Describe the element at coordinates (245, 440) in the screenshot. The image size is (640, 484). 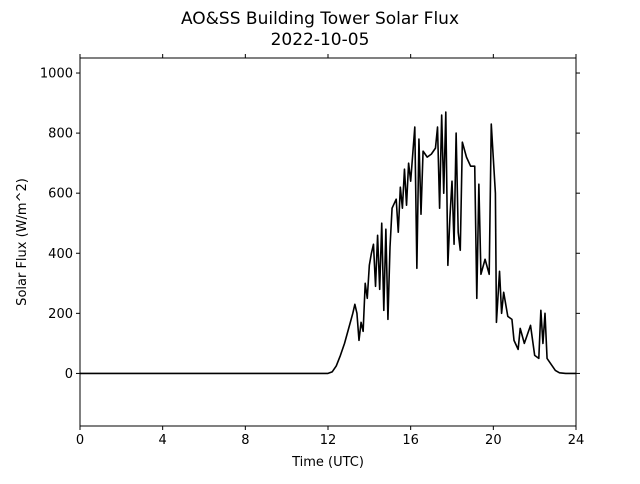
I see `x-tick-label: 8` at that location.